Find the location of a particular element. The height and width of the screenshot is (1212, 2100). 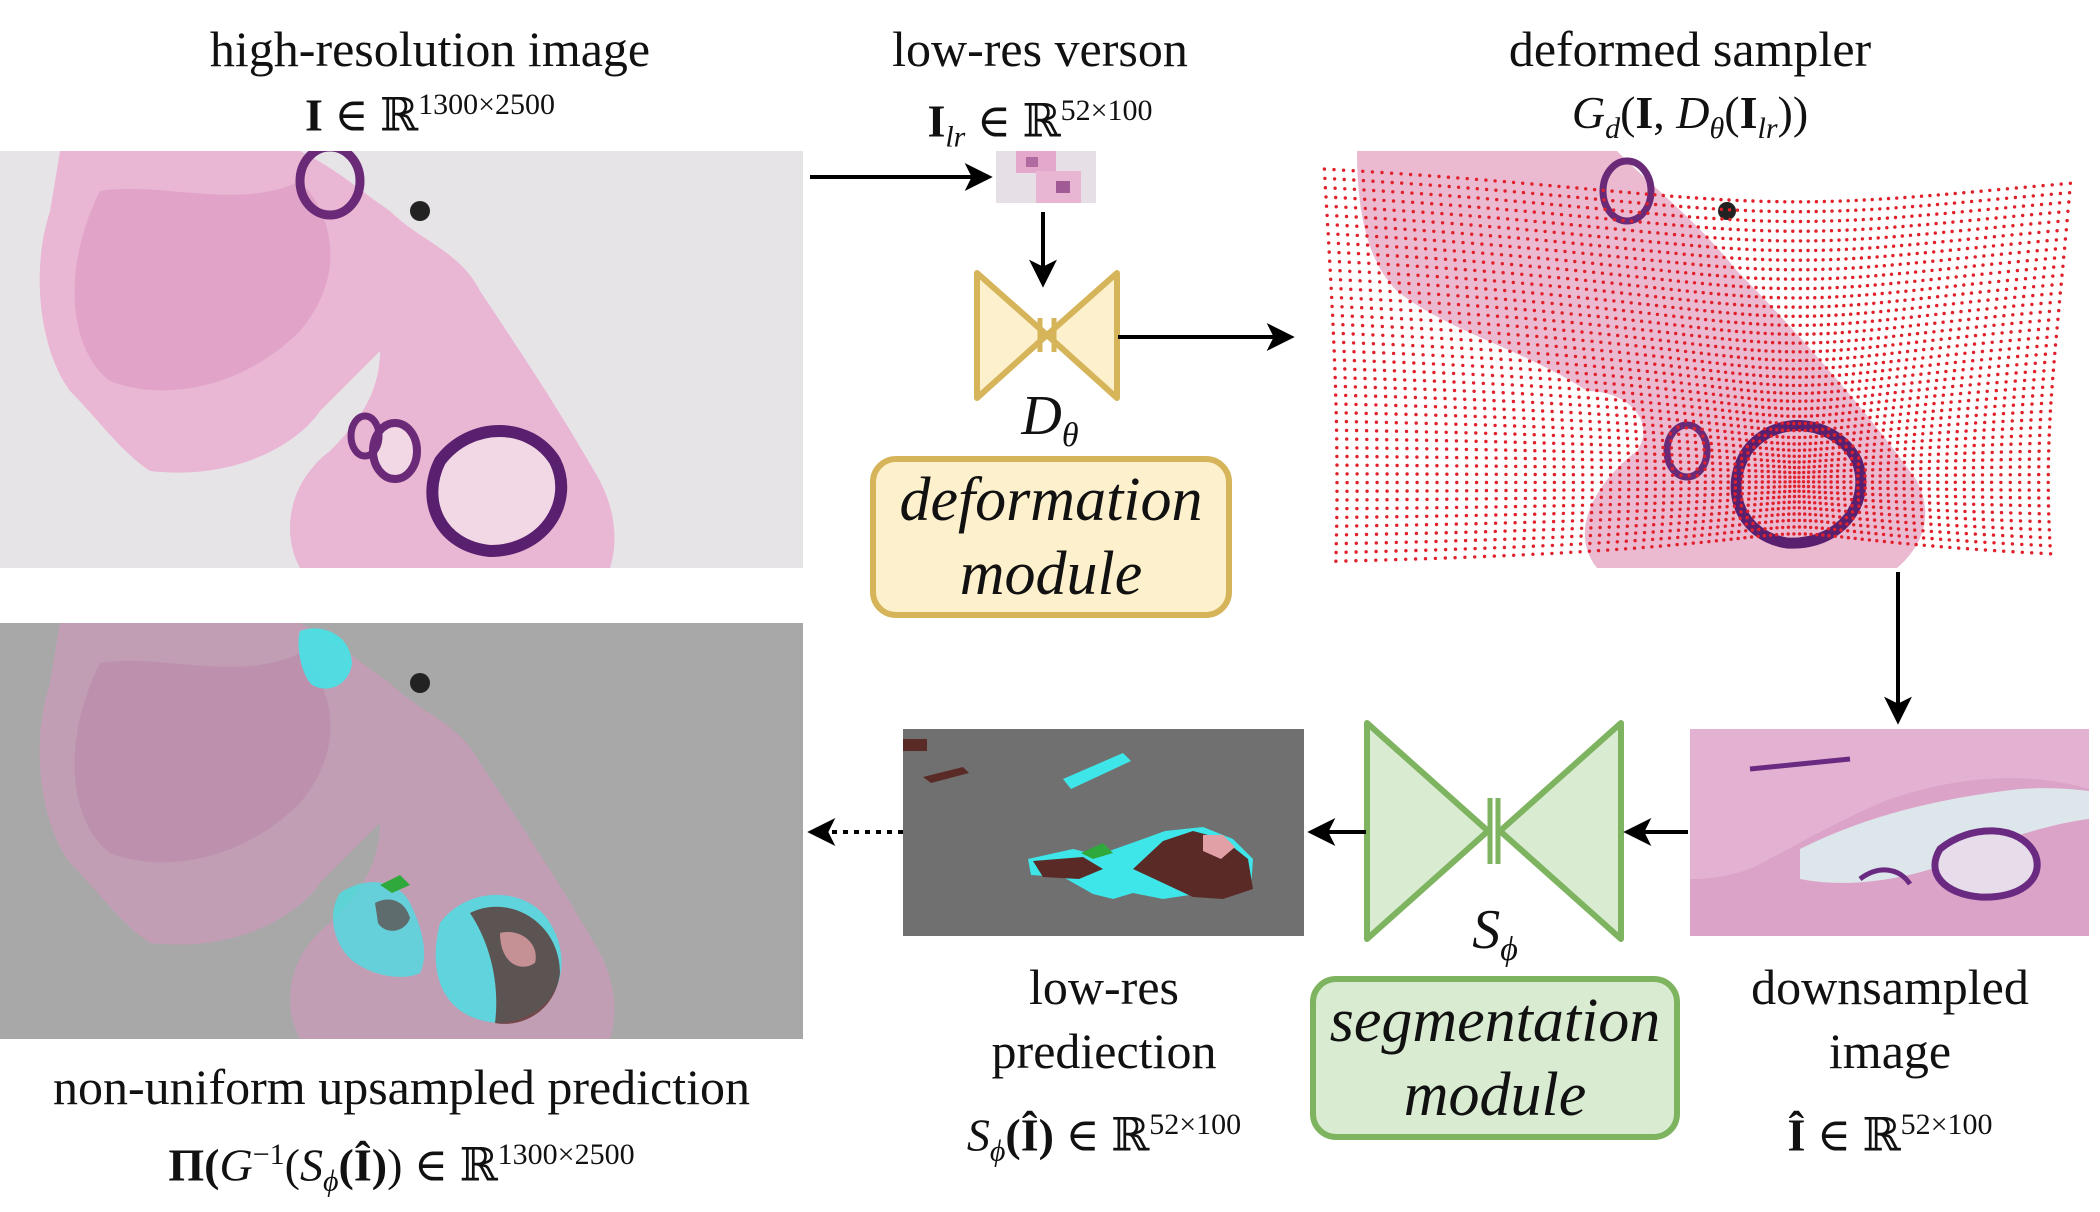

module-line2: module is located at coordinates (1051, 574).